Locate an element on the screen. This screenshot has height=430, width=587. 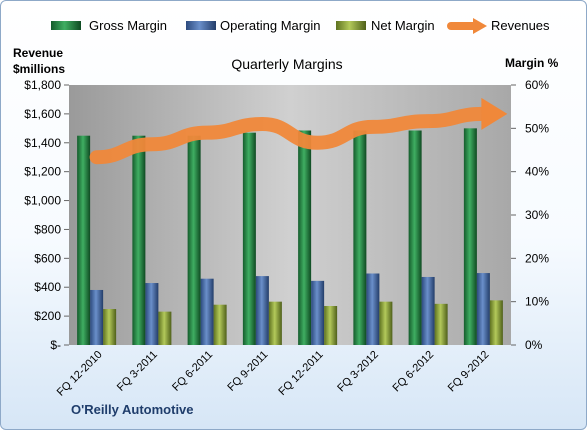
revenues-arrowhead is located at coordinates (494, 113).